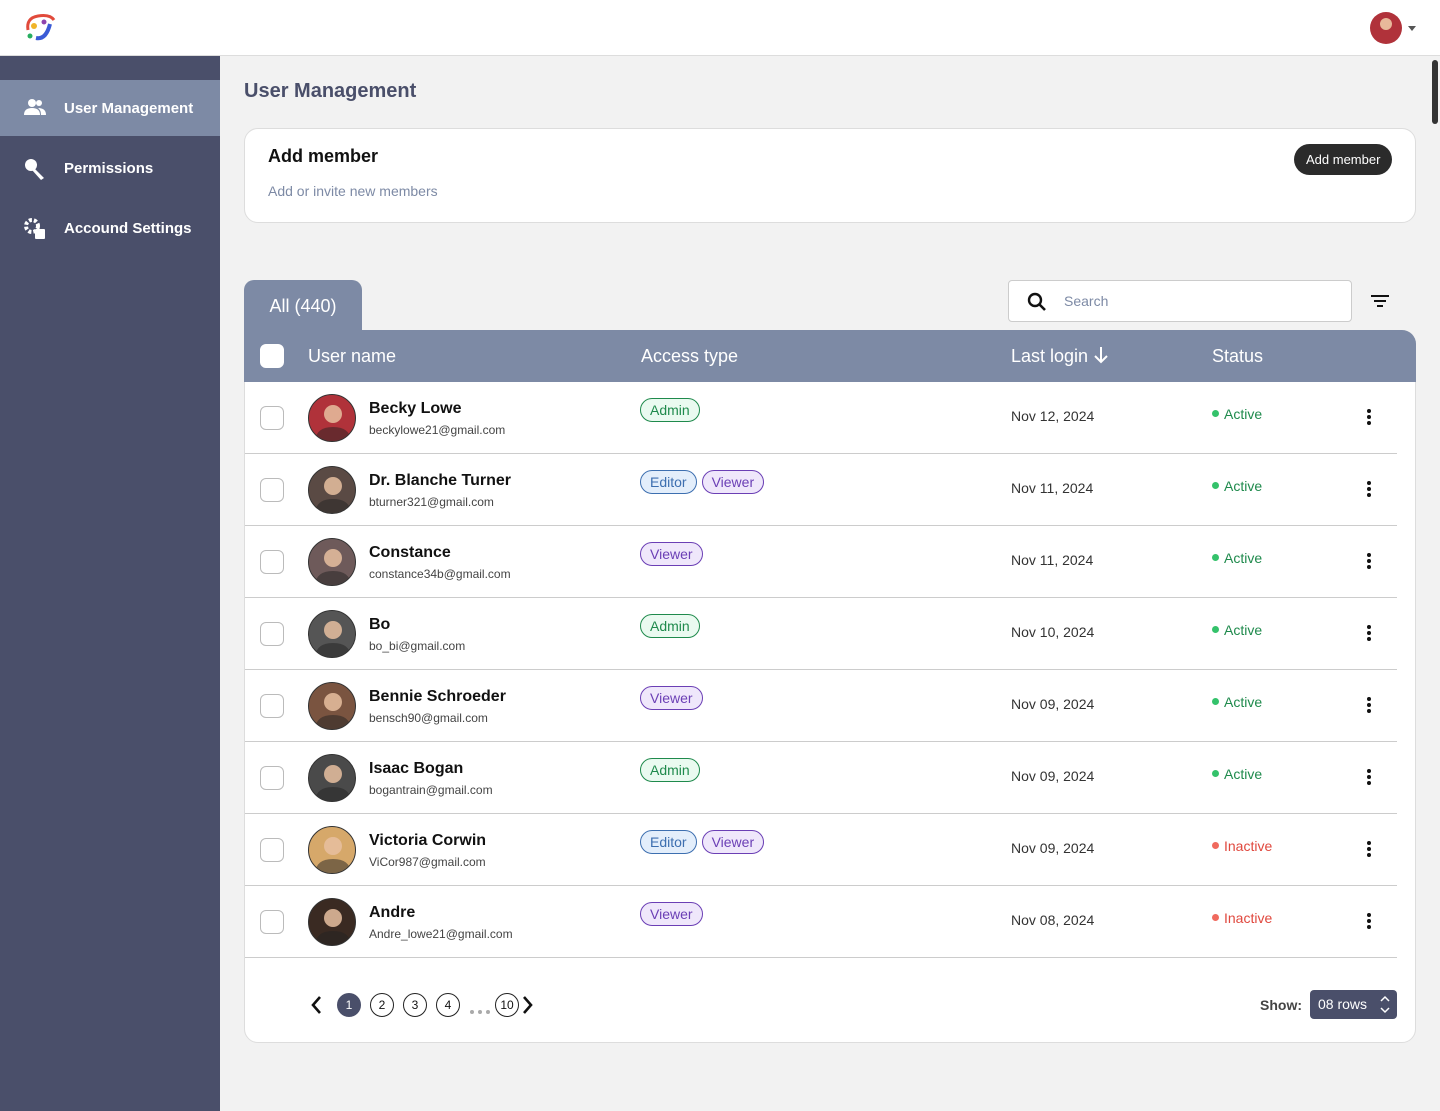 The width and height of the screenshot is (1440, 1111). Describe the element at coordinates (448, 1005) in the screenshot. I see `page-number: 4` at that location.